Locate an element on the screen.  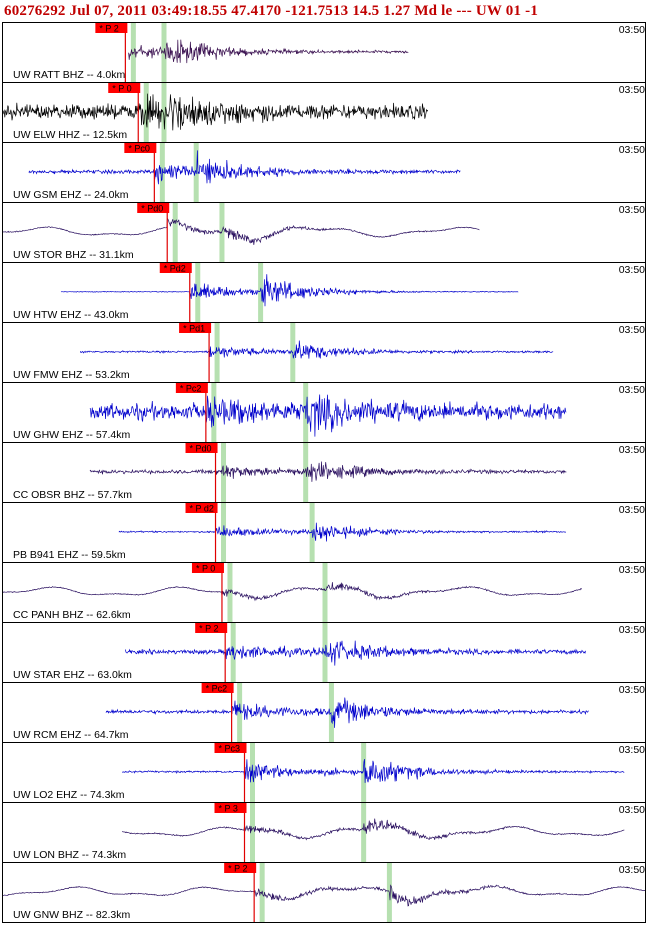
trace-panel: * P d2 PB B941 EHZ -- 59.5km 03:50 is located at coordinates (324, 532).